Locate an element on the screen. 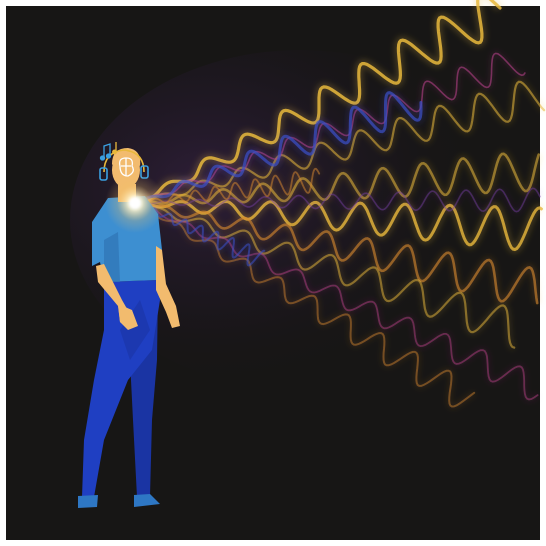  pants-fold is located at coordinates (135, 330).